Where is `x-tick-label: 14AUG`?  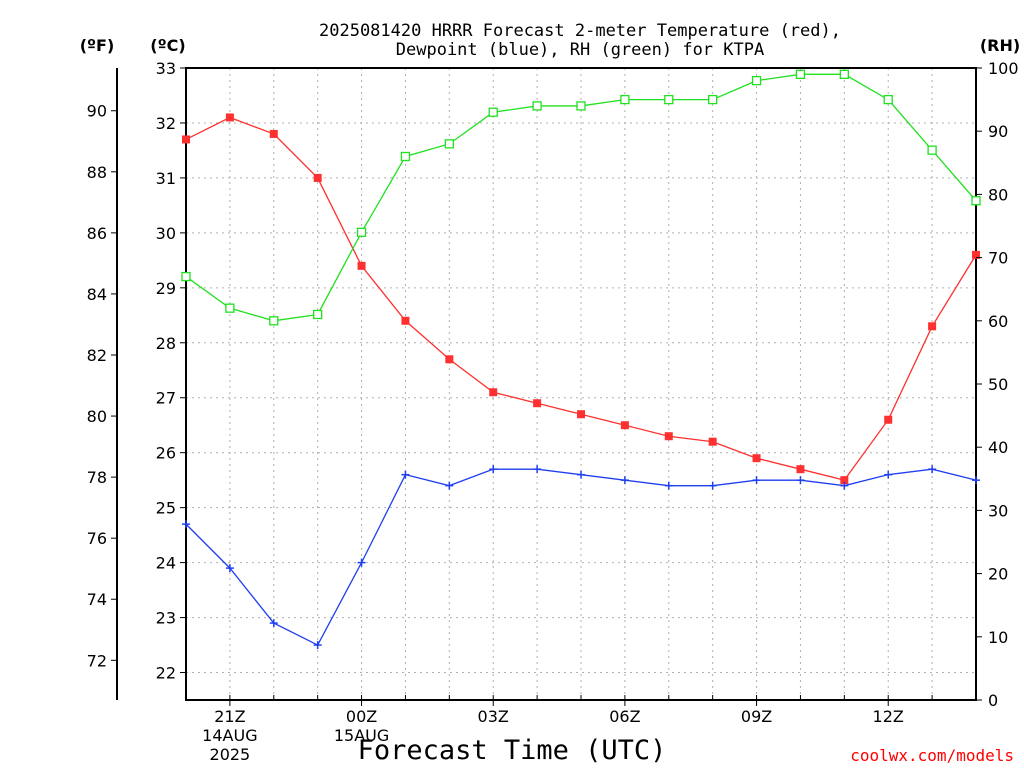
x-tick-label: 14AUG is located at coordinates (229, 735).